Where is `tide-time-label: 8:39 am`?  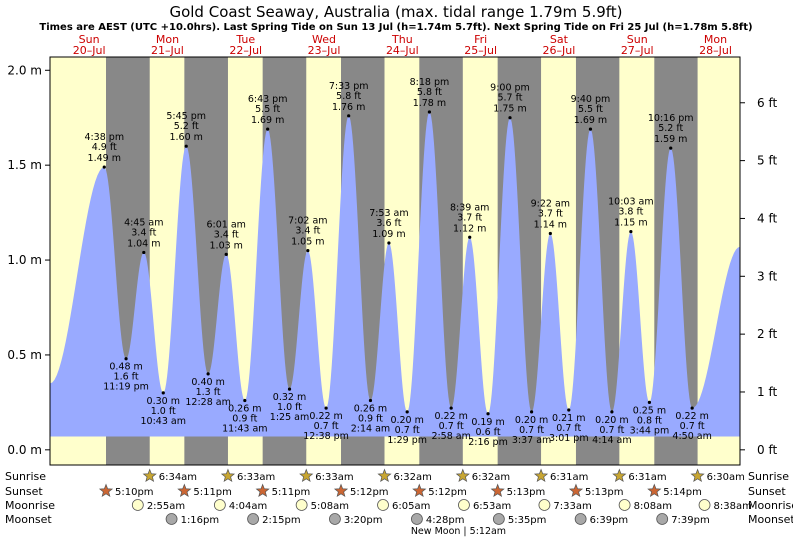 tide-time-label: 8:39 am is located at coordinates (469, 207).